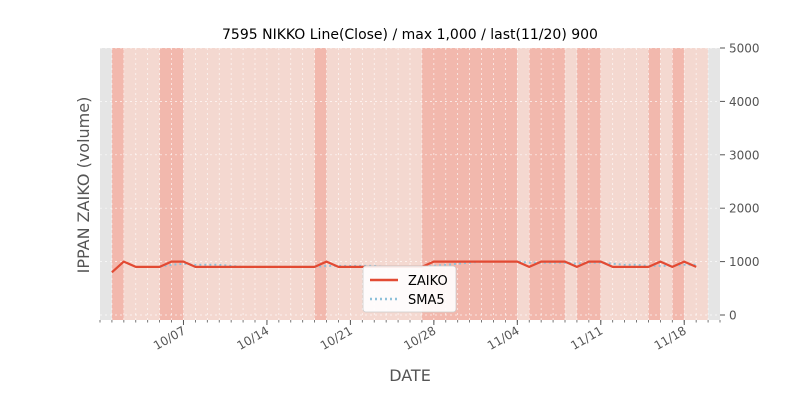  I want to click on x-tick-label: 11/18, so click(670, 337).